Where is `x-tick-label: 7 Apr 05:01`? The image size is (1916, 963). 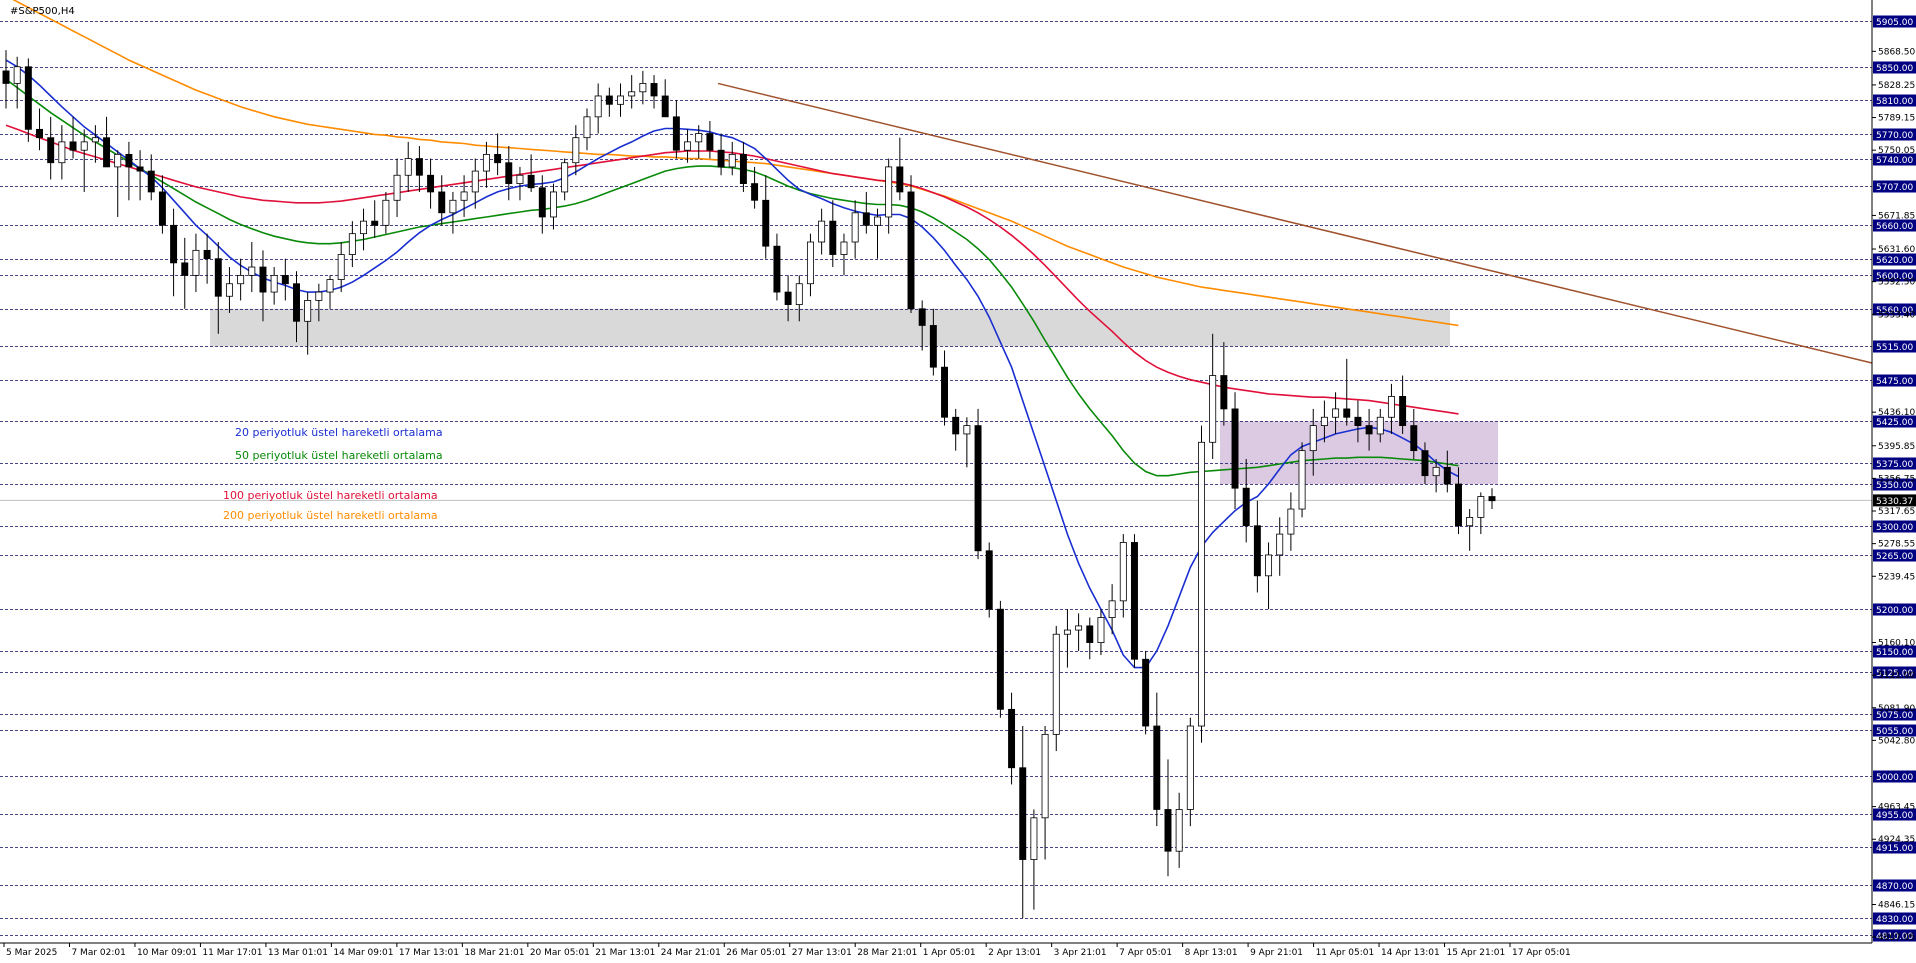
x-tick-label: 7 Apr 05:01 is located at coordinates (1145, 953).